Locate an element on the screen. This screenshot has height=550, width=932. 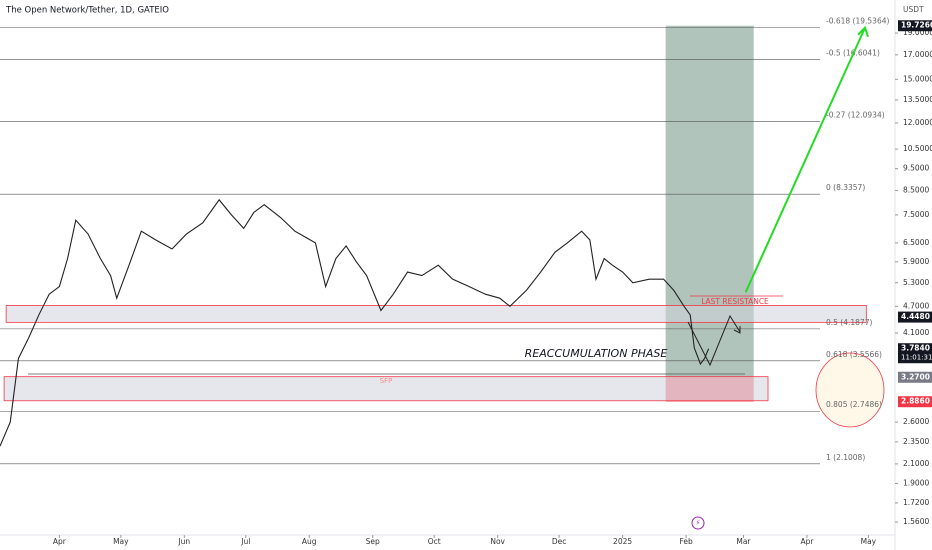
phase-label: REACCUMULATION PHASE is located at coordinates (596, 353).